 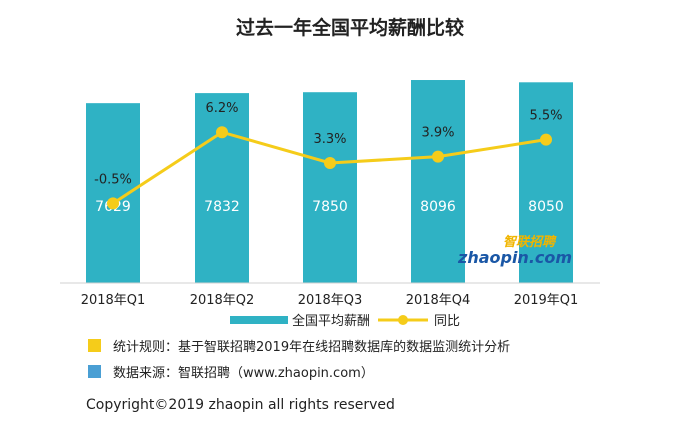 I want to click on legend-bar-swatch, so click(x=259, y=320).